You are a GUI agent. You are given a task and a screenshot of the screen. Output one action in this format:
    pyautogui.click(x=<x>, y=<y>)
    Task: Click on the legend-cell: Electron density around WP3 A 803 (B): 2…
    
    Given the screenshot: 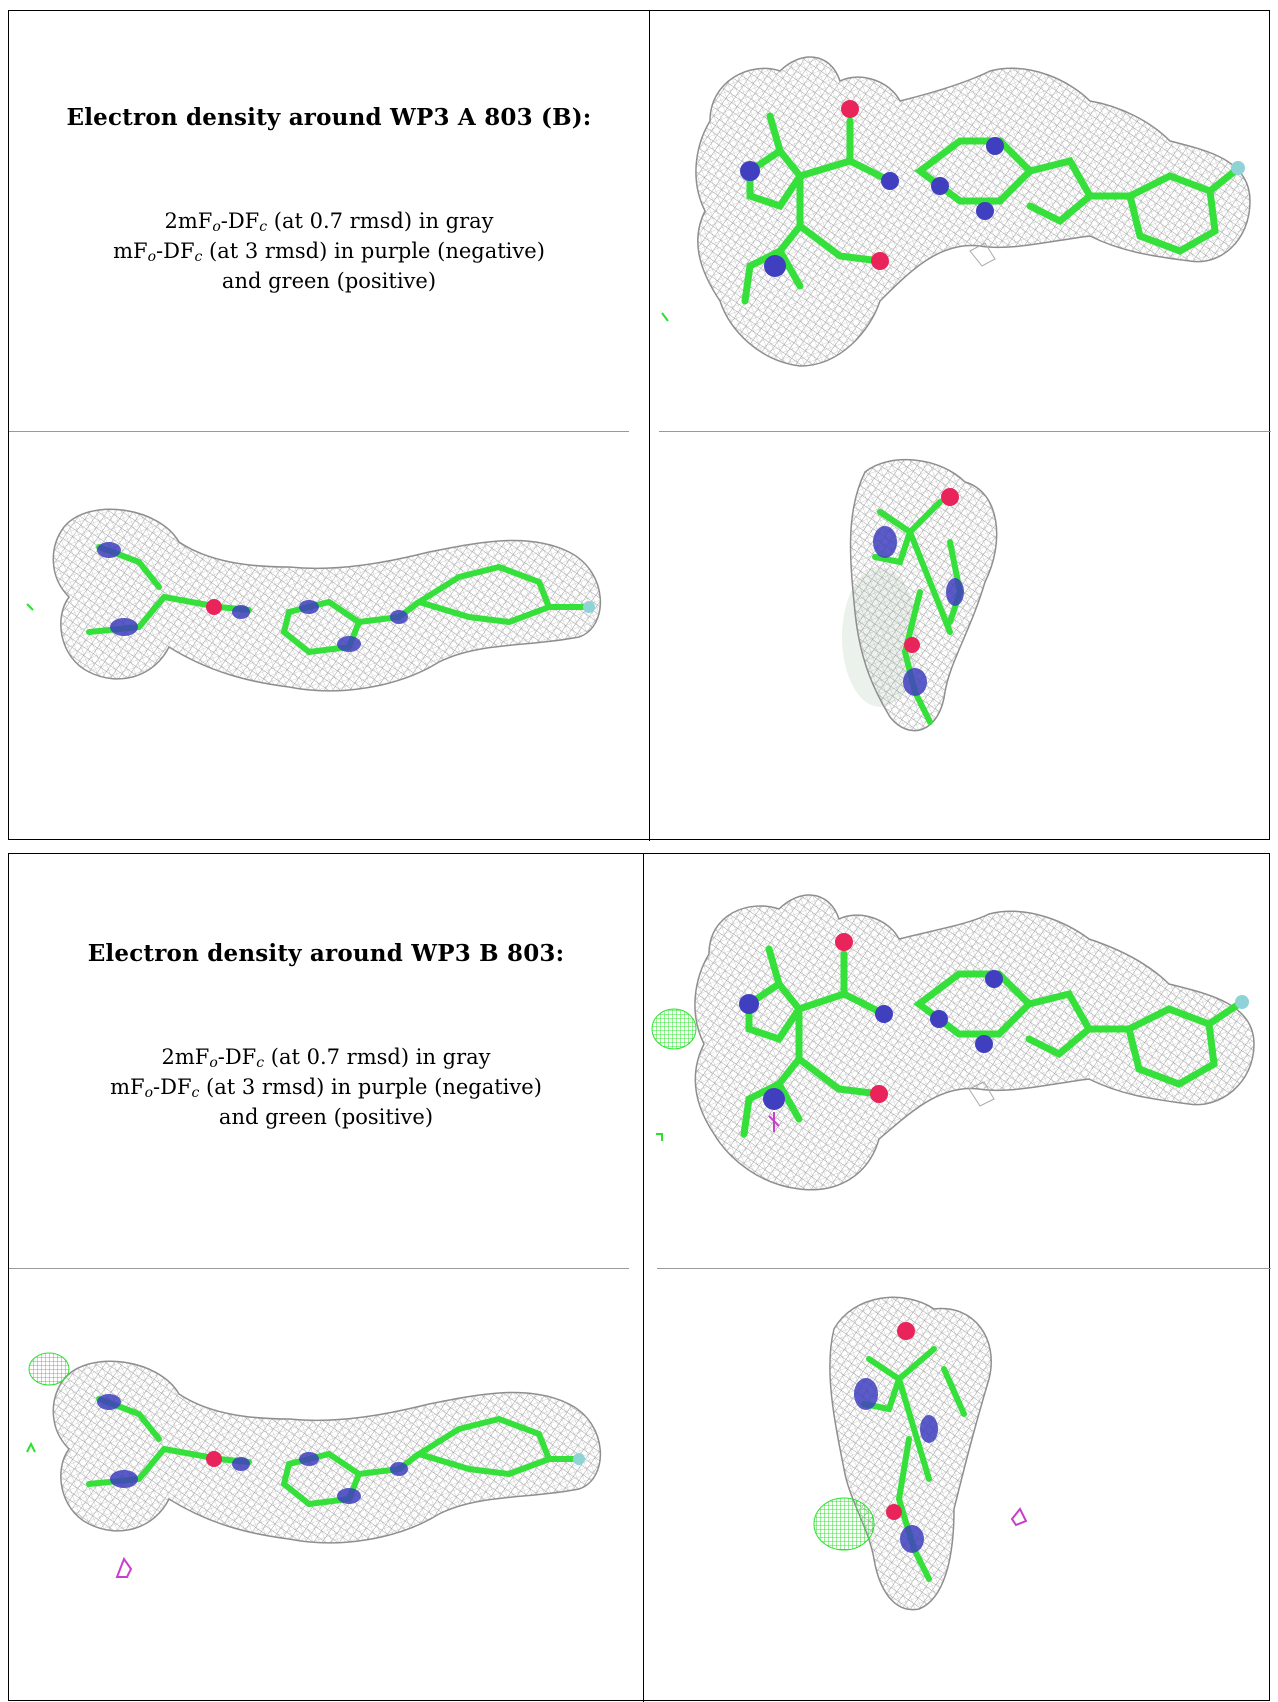 What is the action you would take?
    pyautogui.click(x=329, y=221)
    